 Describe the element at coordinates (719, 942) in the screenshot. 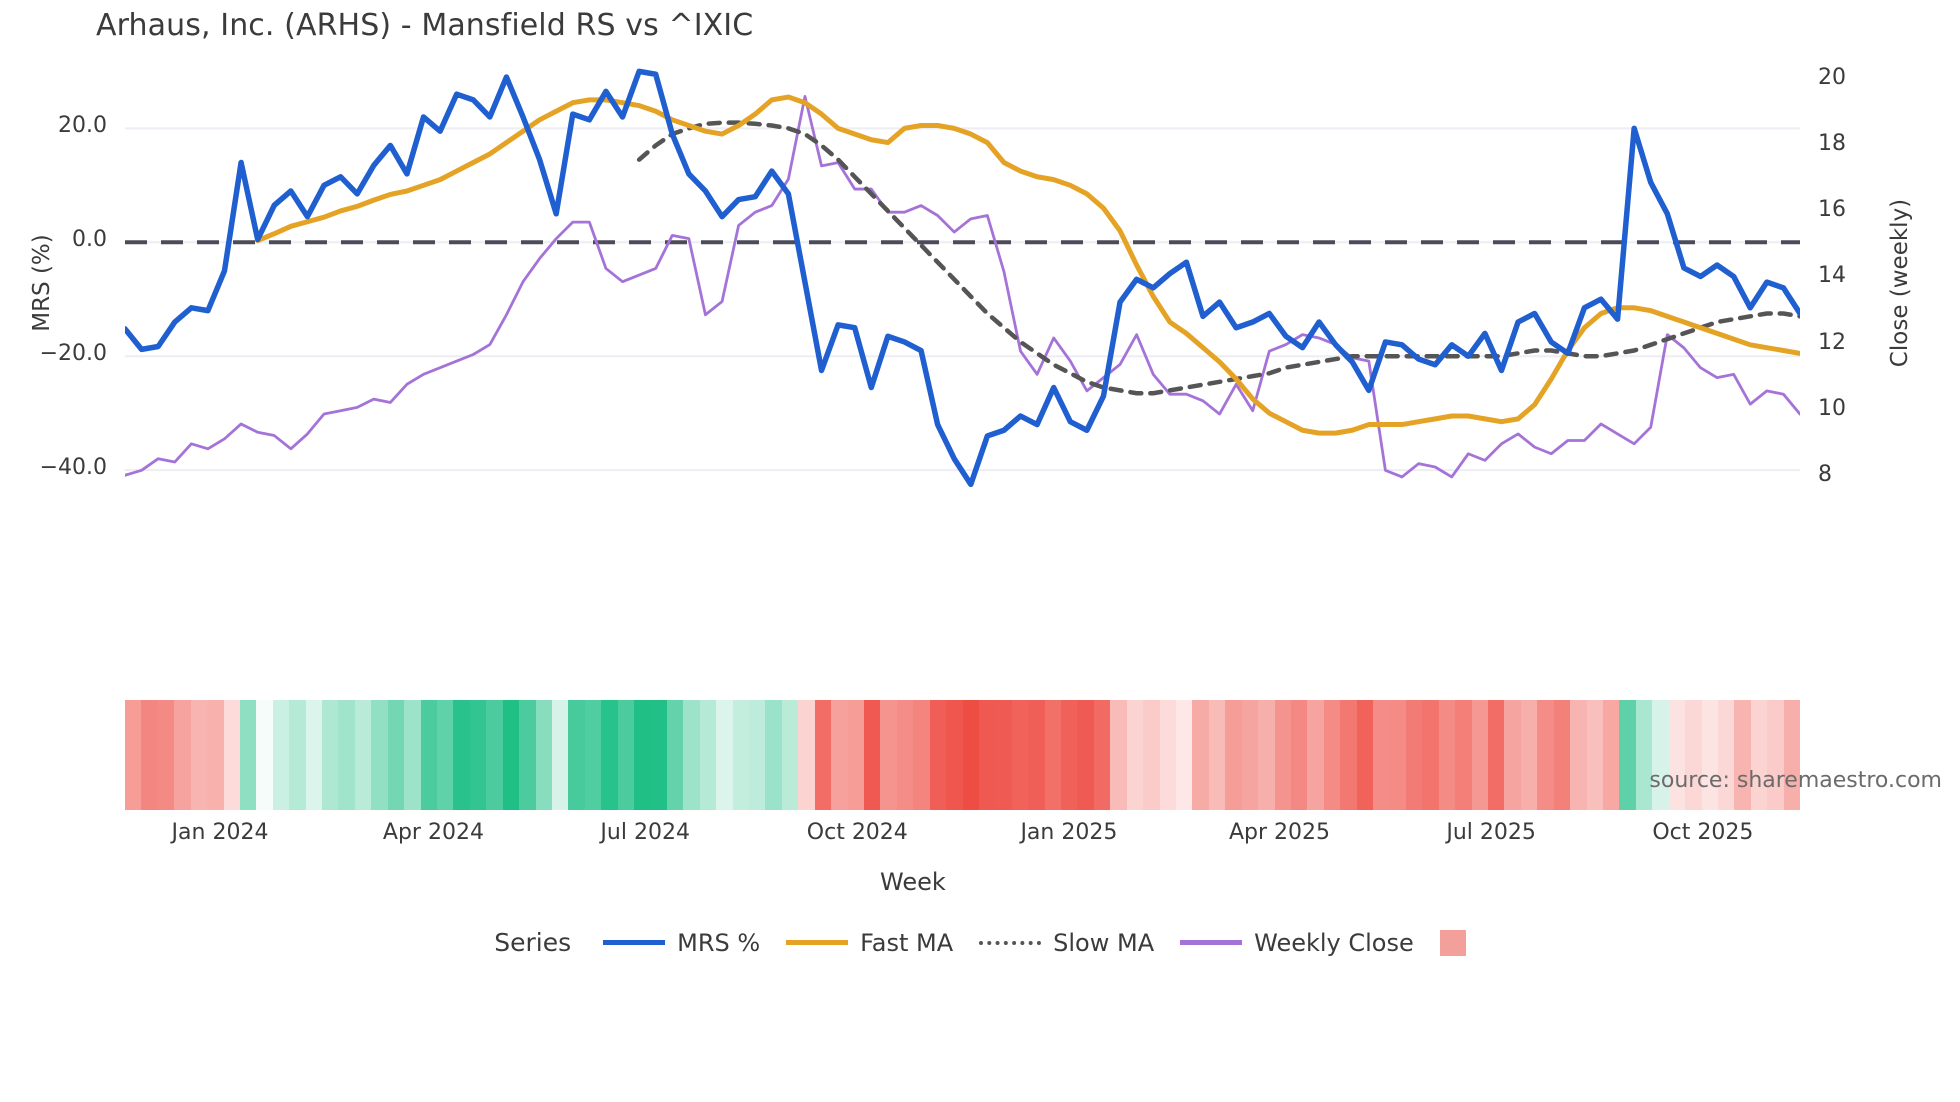

I see `legend-item-label: MRS %` at that location.